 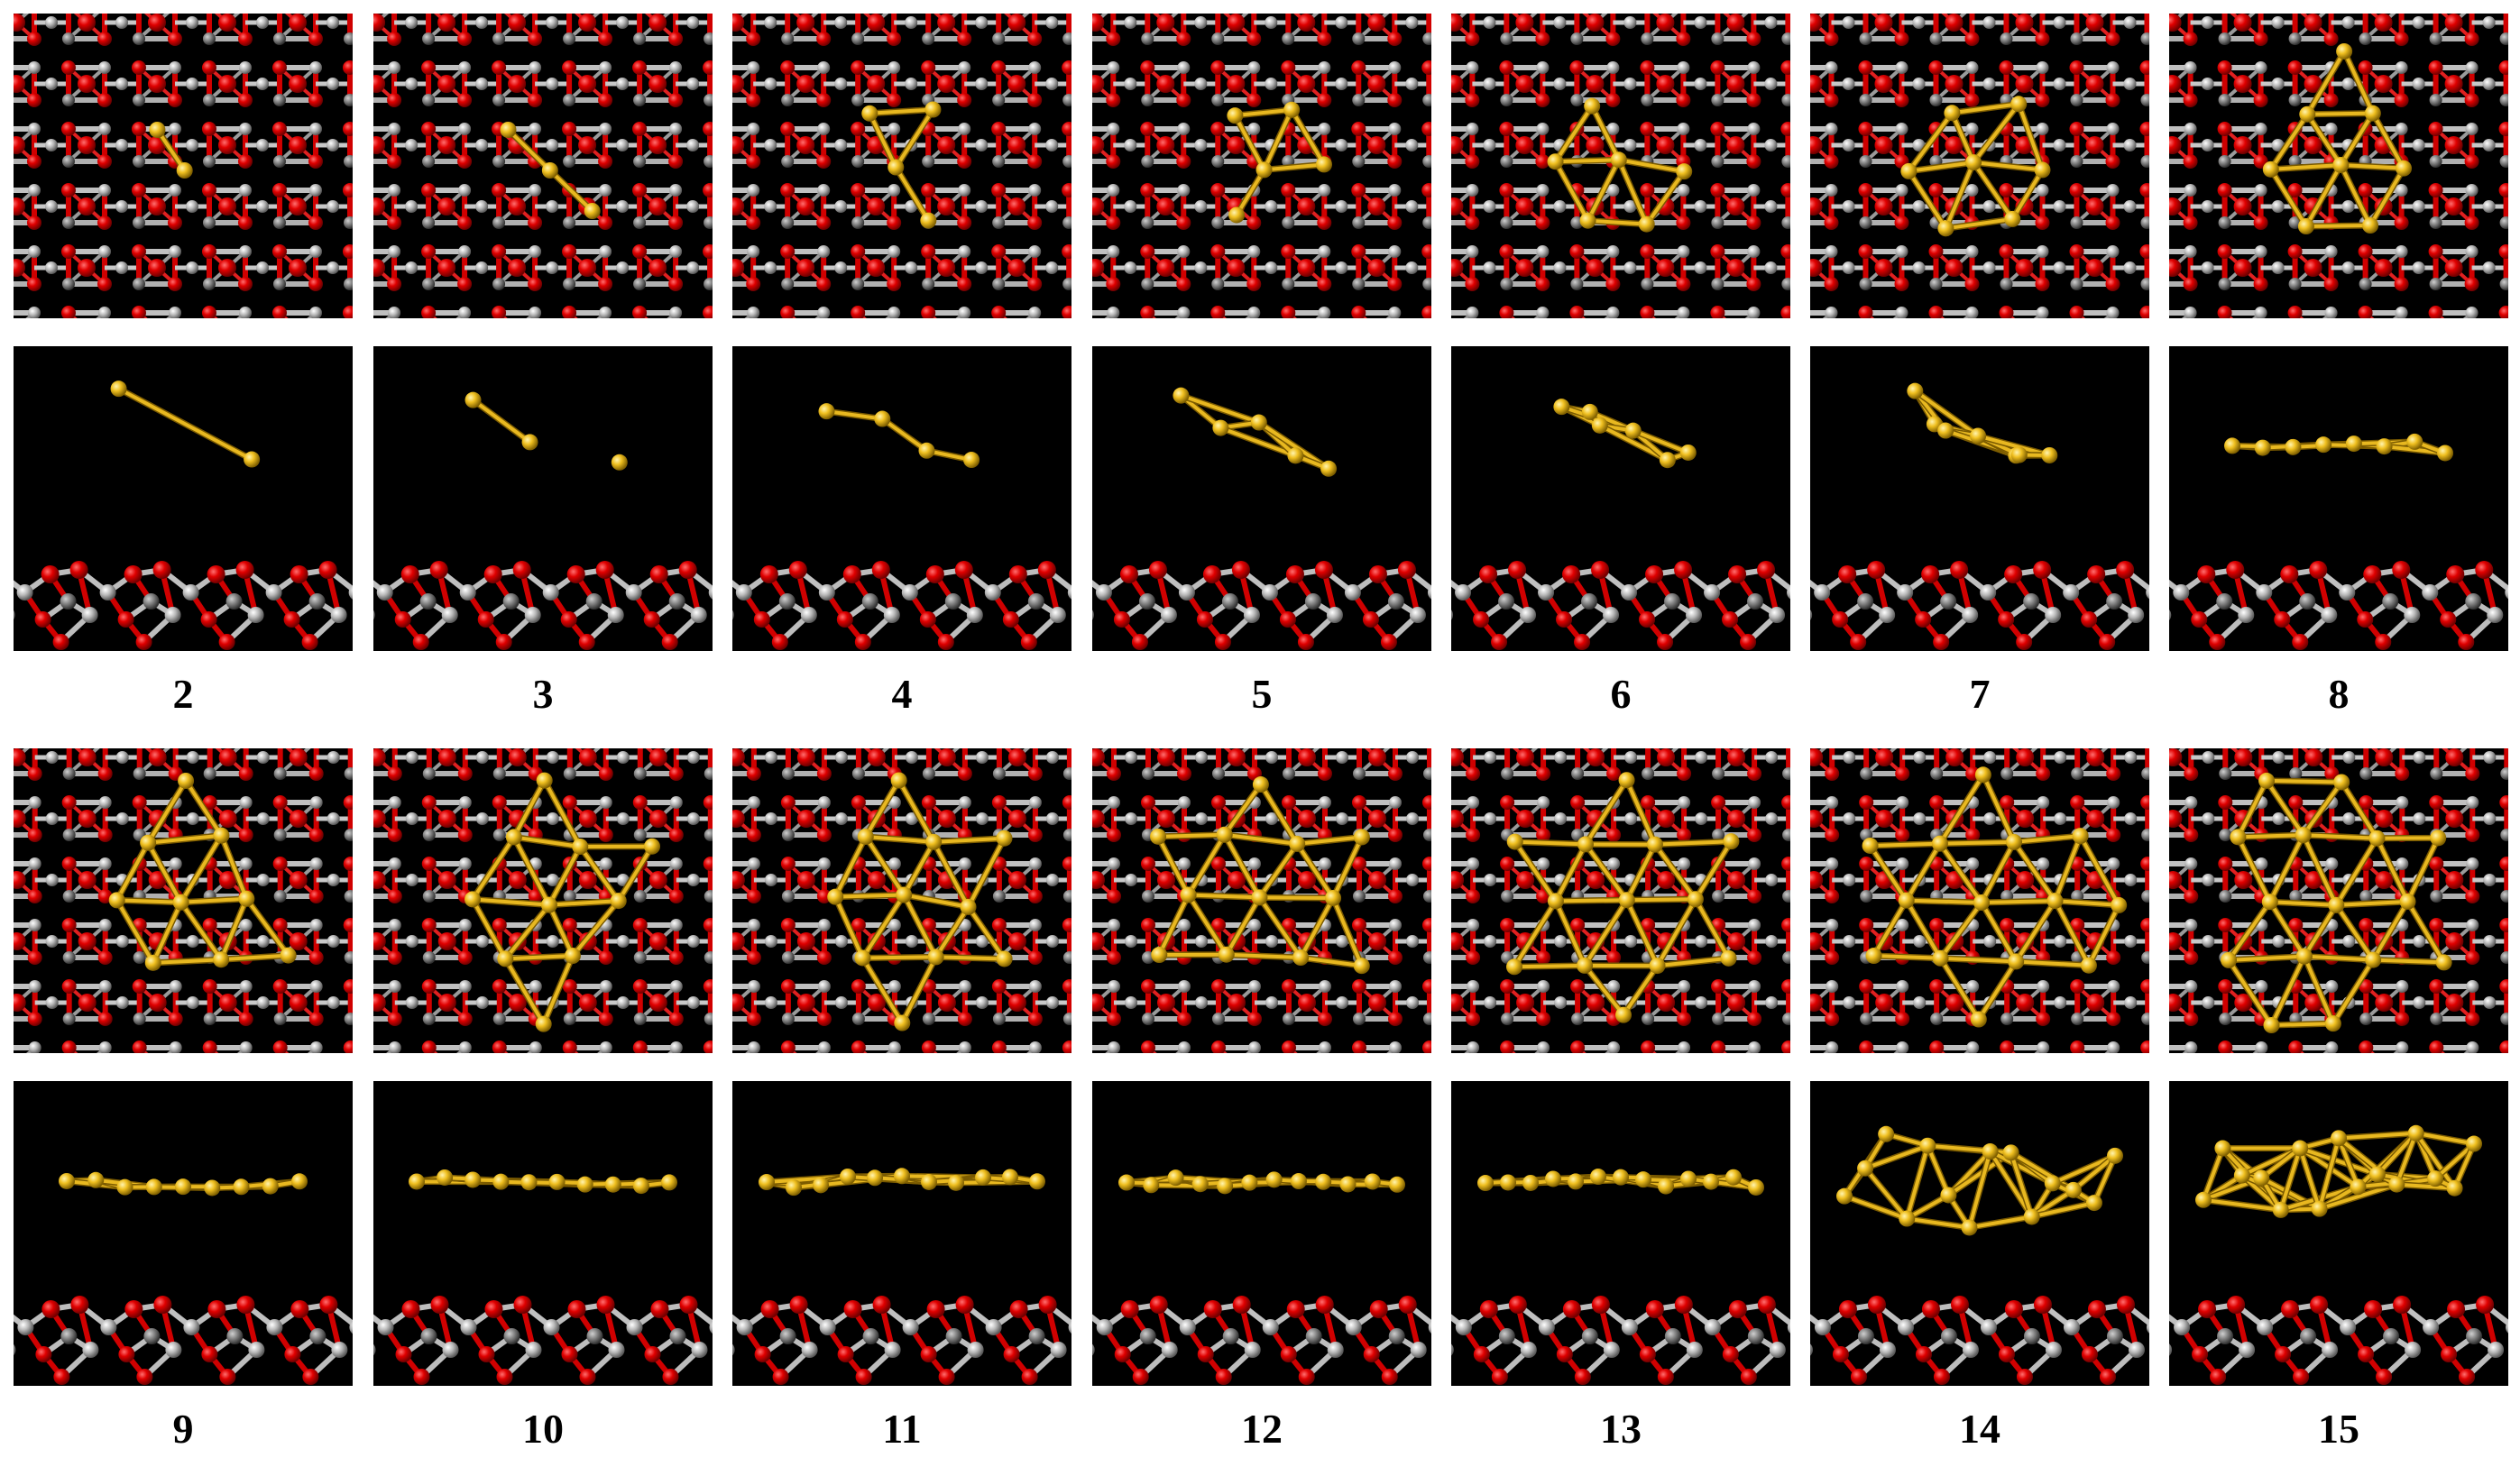 I want to click on cluster-size-label: 6, so click(x=1622, y=694).